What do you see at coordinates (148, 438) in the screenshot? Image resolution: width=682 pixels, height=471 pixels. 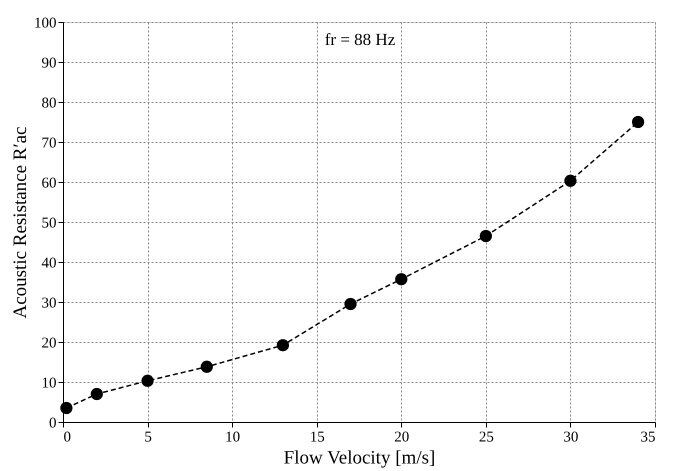 I see `x-tick-label: 5` at bounding box center [148, 438].